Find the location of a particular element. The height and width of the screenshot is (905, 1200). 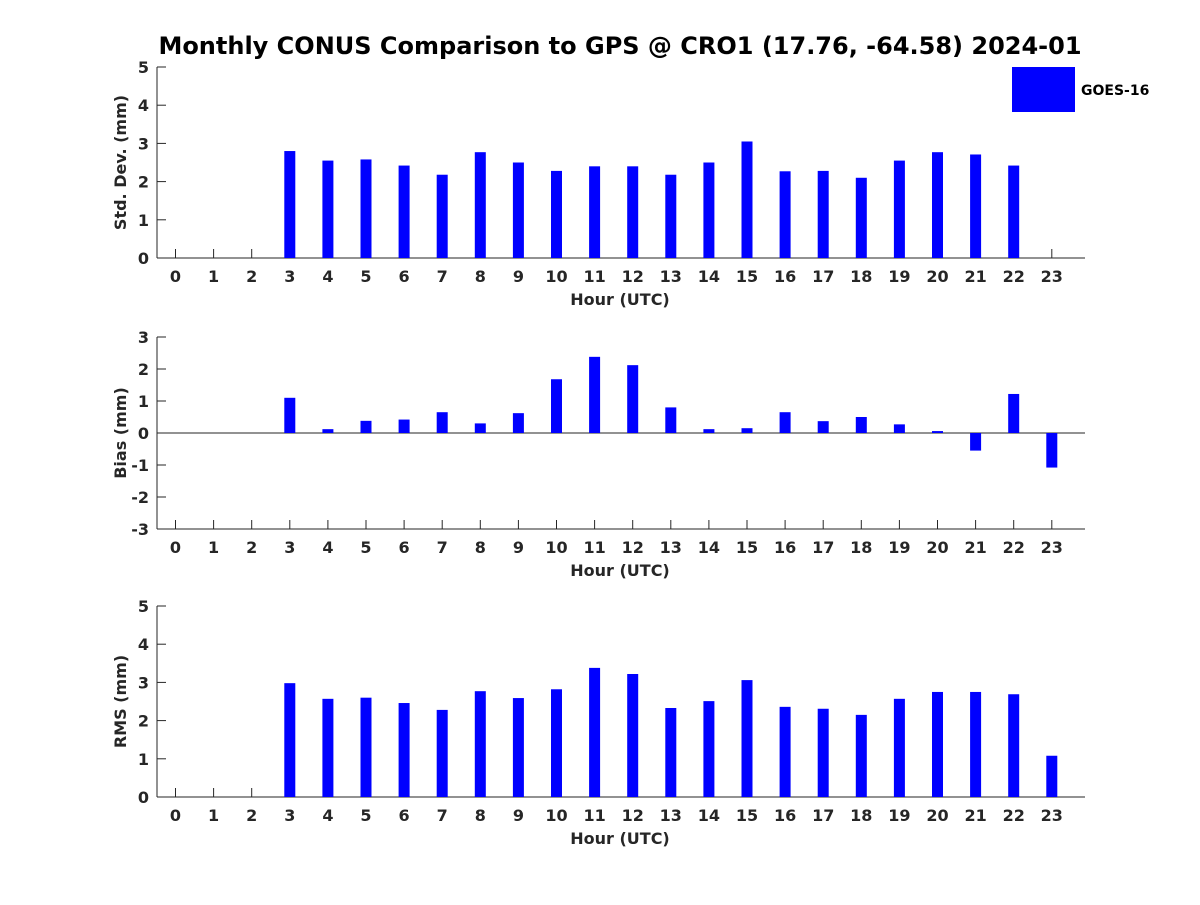

x-tick-label: 0 is located at coordinates (175, 547).